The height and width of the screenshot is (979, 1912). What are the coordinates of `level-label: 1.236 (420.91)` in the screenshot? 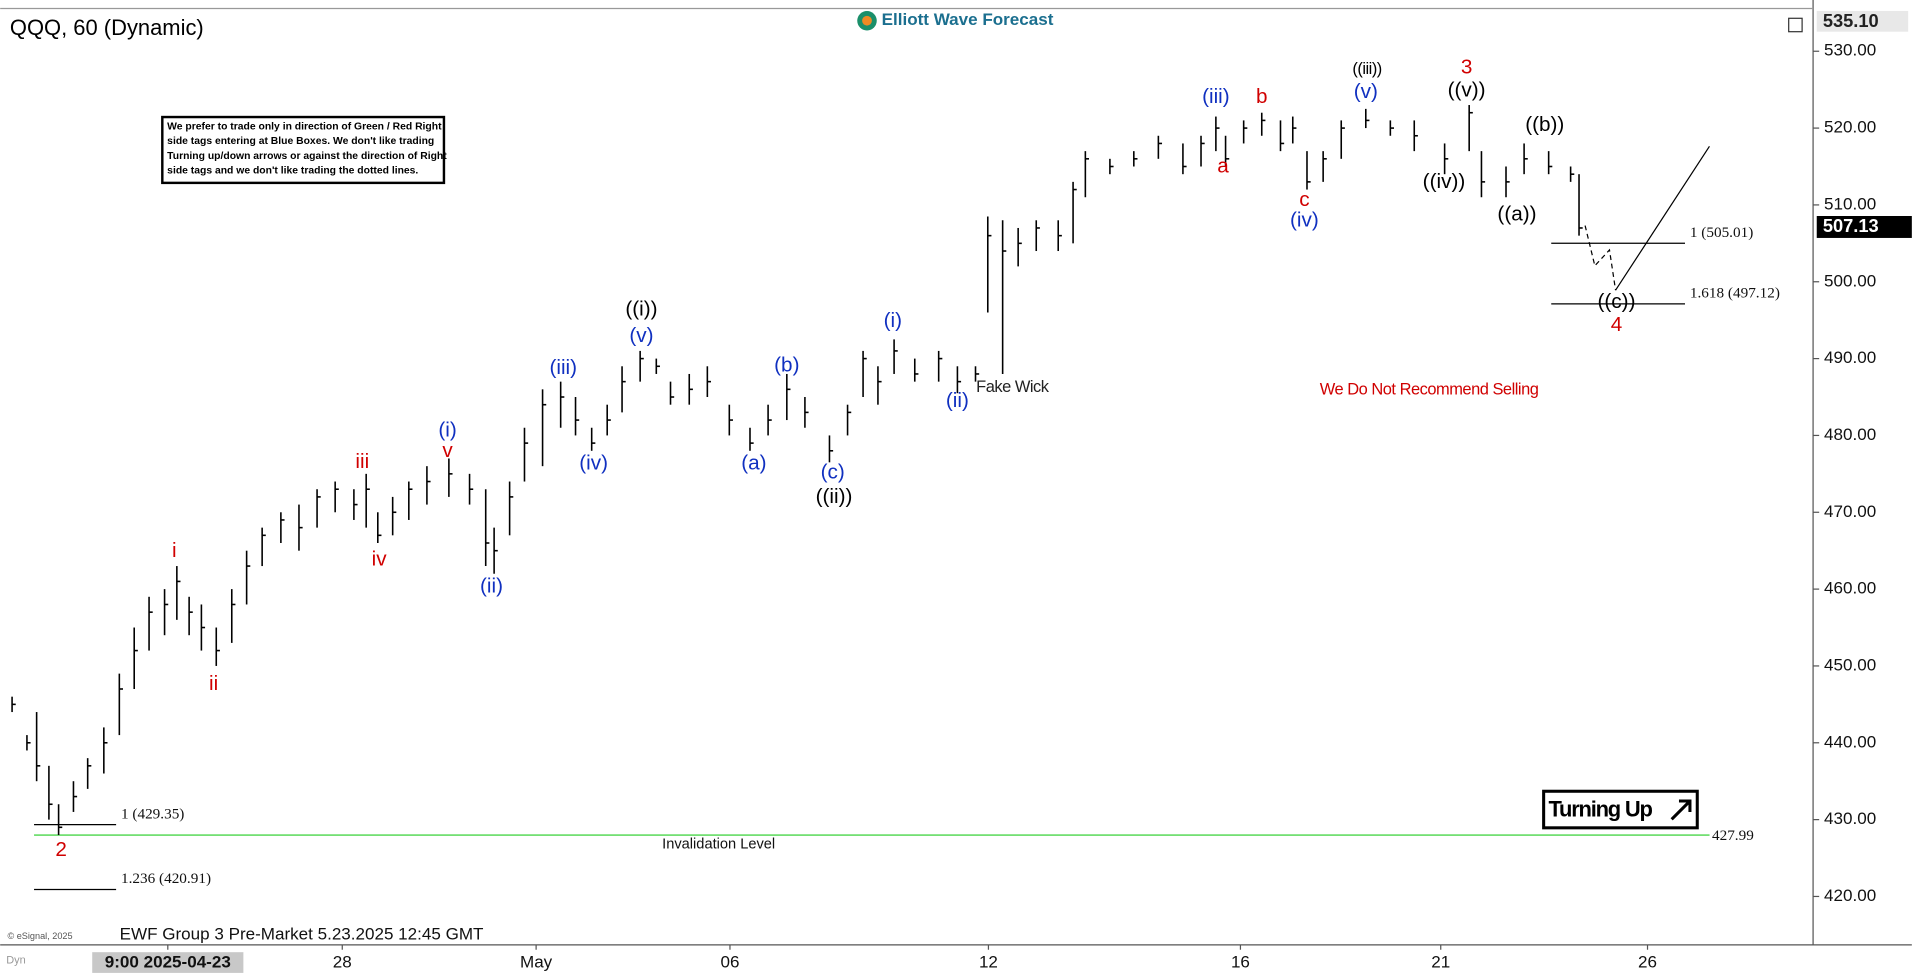 It's located at (166, 878).